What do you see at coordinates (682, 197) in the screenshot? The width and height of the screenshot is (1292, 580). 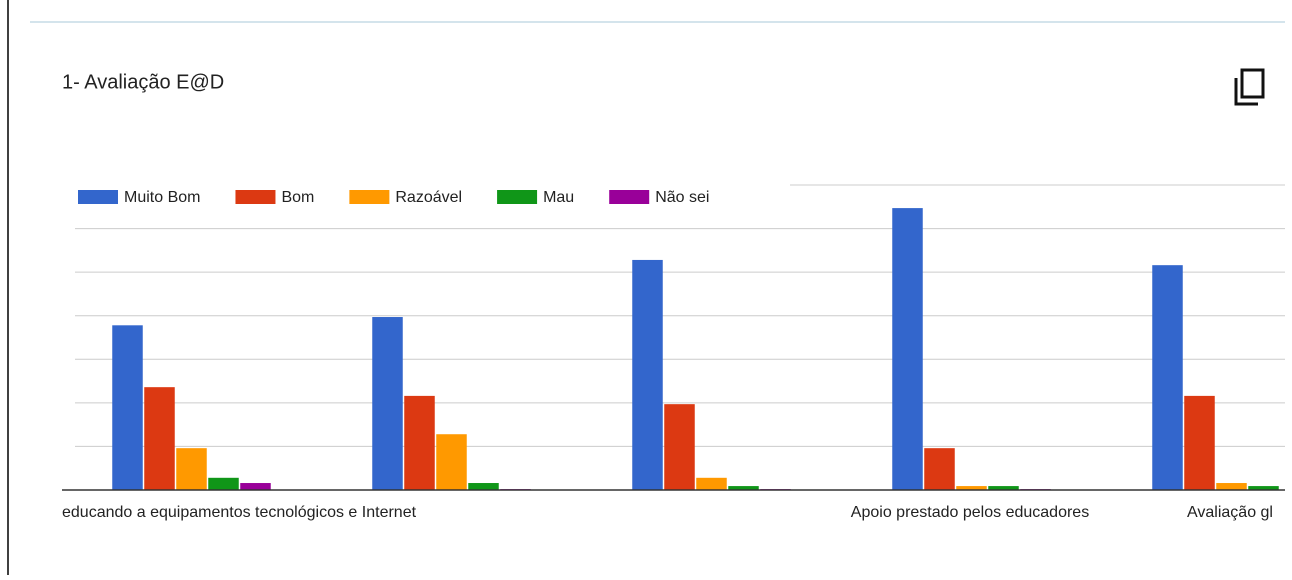 I see `legend-label: Não sei` at bounding box center [682, 197].